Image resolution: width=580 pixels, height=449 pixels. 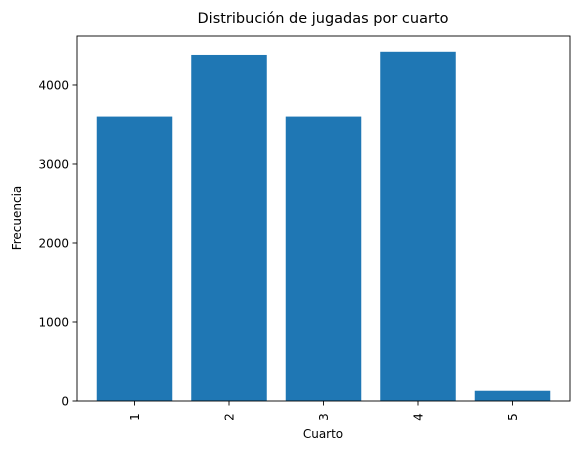 What do you see at coordinates (323, 19) in the screenshot?
I see `chart-title: Distribución de jugadas por cuarto` at bounding box center [323, 19].